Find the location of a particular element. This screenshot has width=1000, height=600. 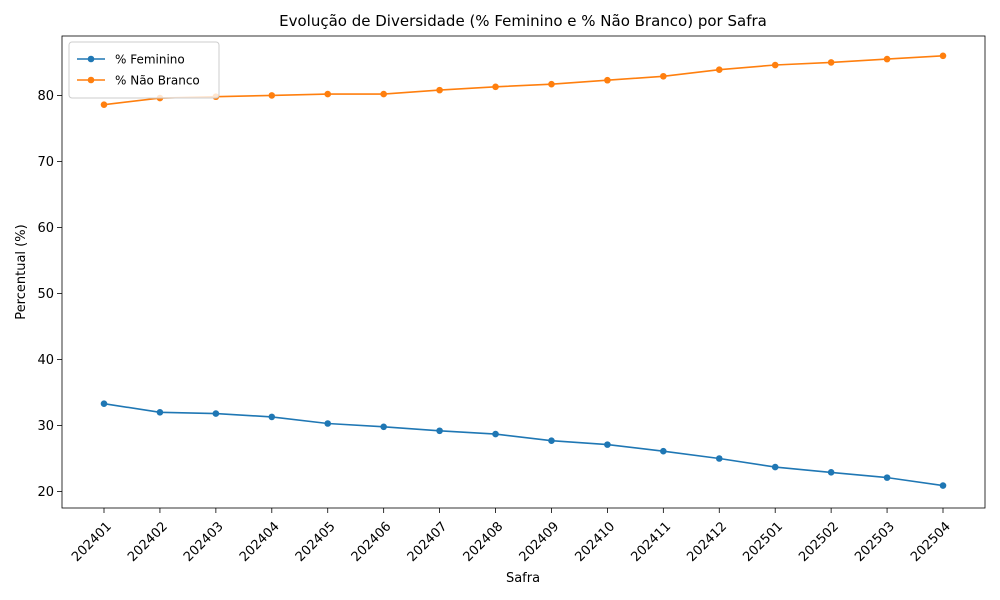

y-tick-label: 40 is located at coordinates (45, 360).